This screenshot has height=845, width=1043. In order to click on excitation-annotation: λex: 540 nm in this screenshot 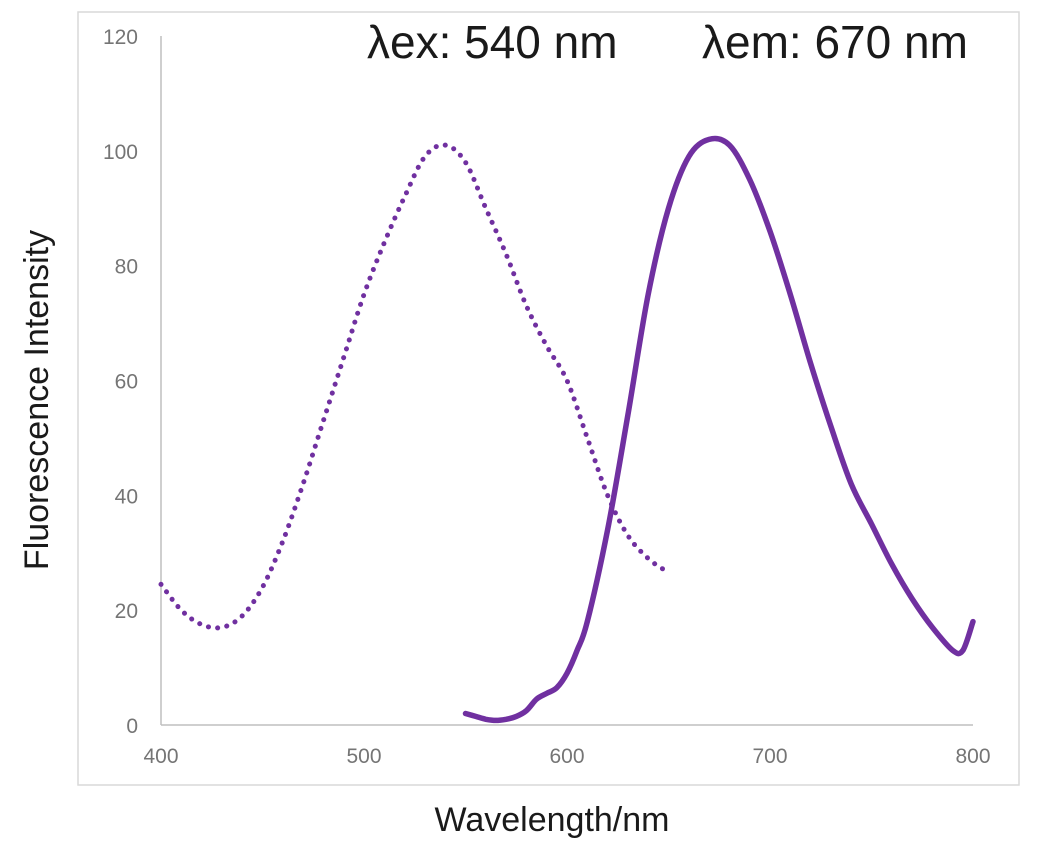, I will do `click(492, 42)`.